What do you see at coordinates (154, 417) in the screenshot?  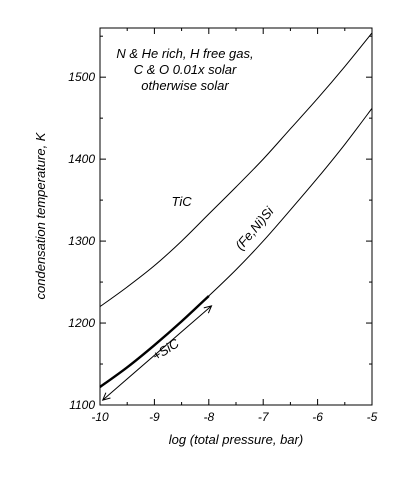 I see `x-tick-label: -9` at bounding box center [154, 417].